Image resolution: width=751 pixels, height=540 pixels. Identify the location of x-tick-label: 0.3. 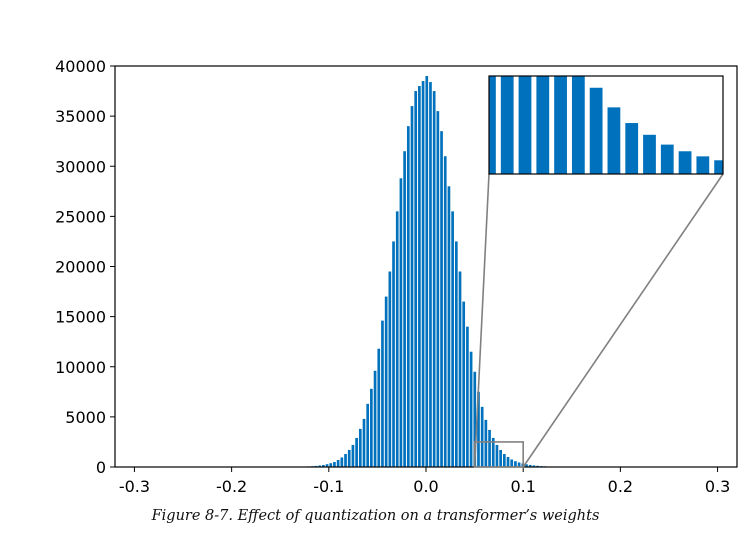
(717, 486).